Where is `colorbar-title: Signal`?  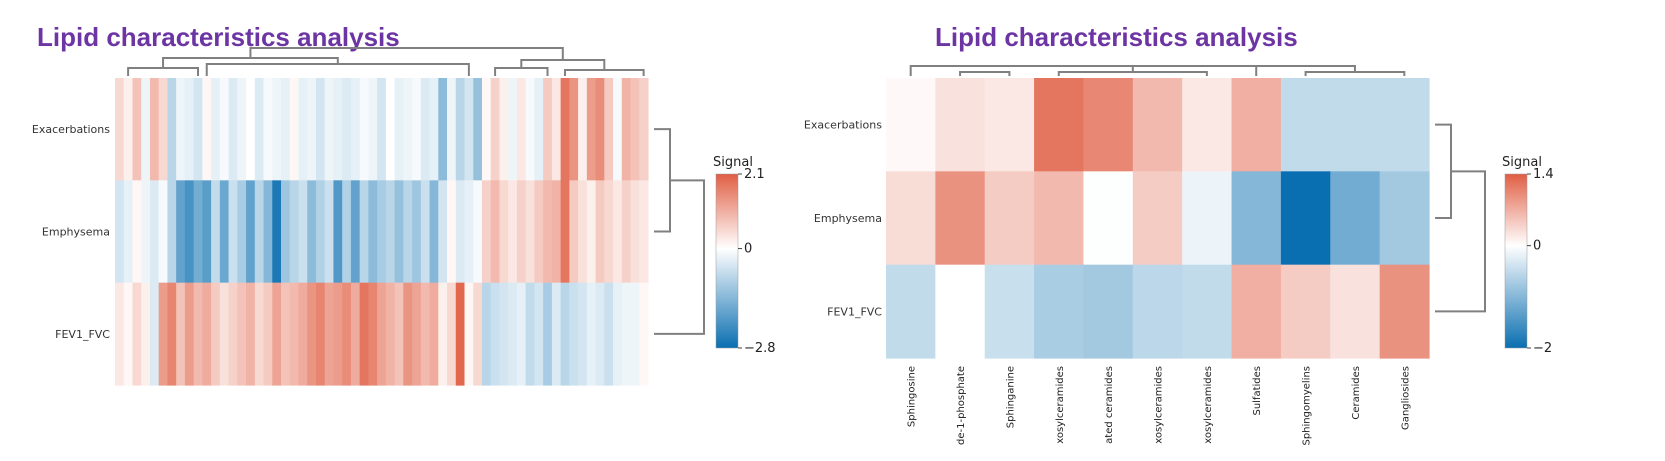
colorbar-title: Signal is located at coordinates (733, 162).